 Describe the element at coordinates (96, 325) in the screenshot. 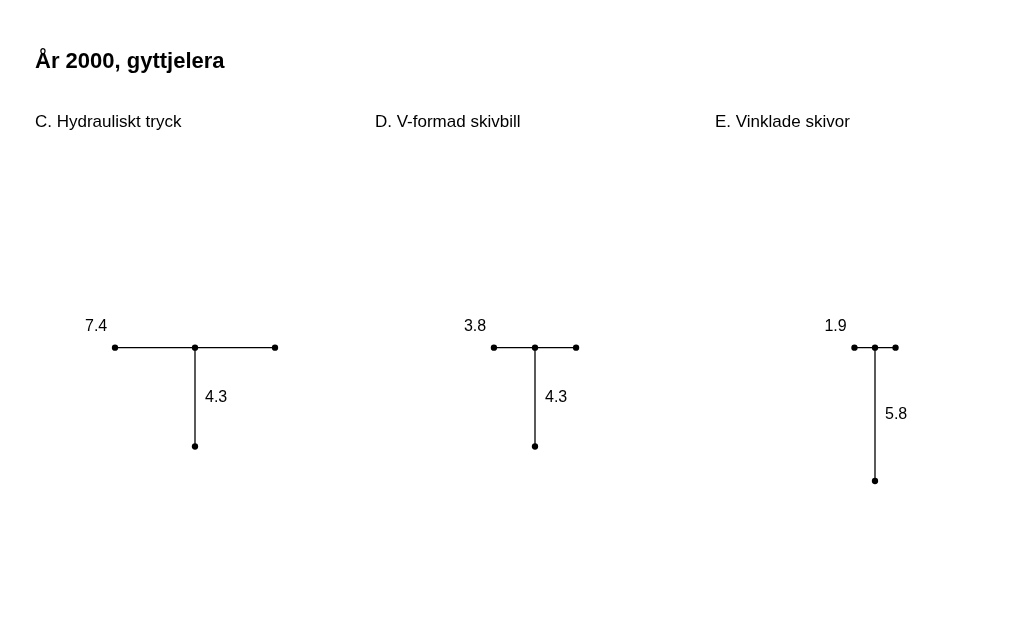

I see `data-label: 7.4` at that location.